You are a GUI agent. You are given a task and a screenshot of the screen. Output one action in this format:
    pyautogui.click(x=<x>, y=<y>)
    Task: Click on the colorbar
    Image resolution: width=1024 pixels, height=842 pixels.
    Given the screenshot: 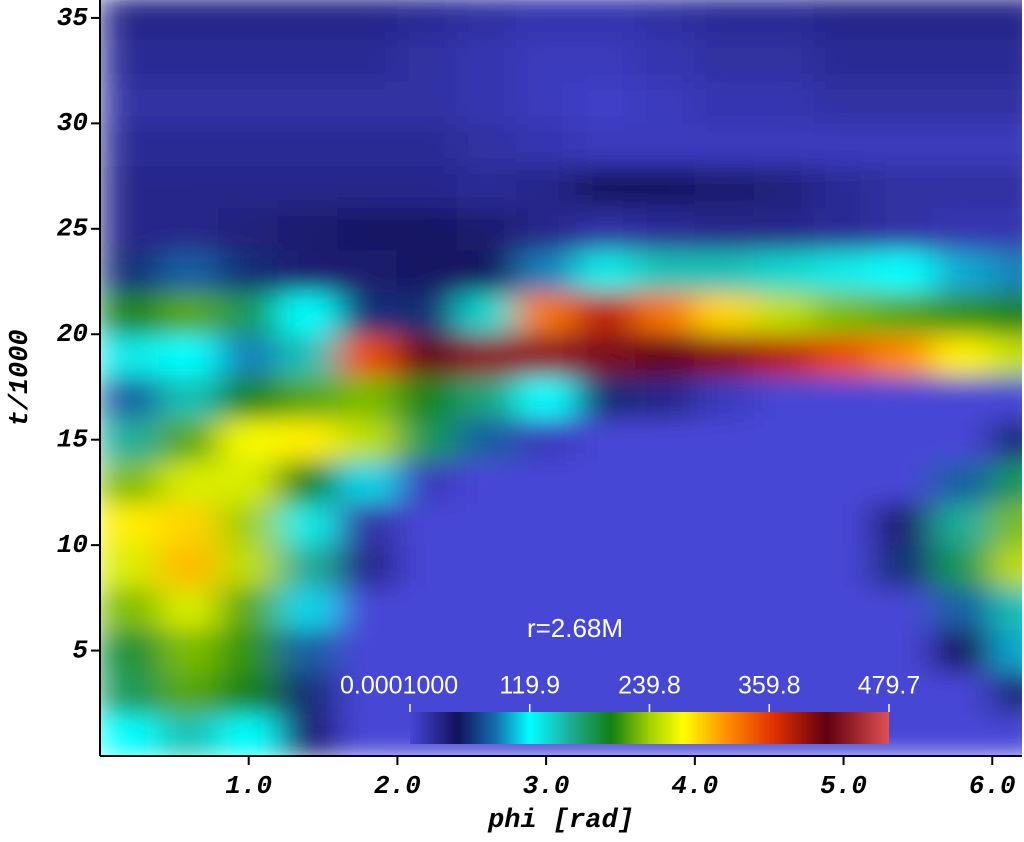 What is the action you would take?
    pyautogui.click(x=649, y=728)
    